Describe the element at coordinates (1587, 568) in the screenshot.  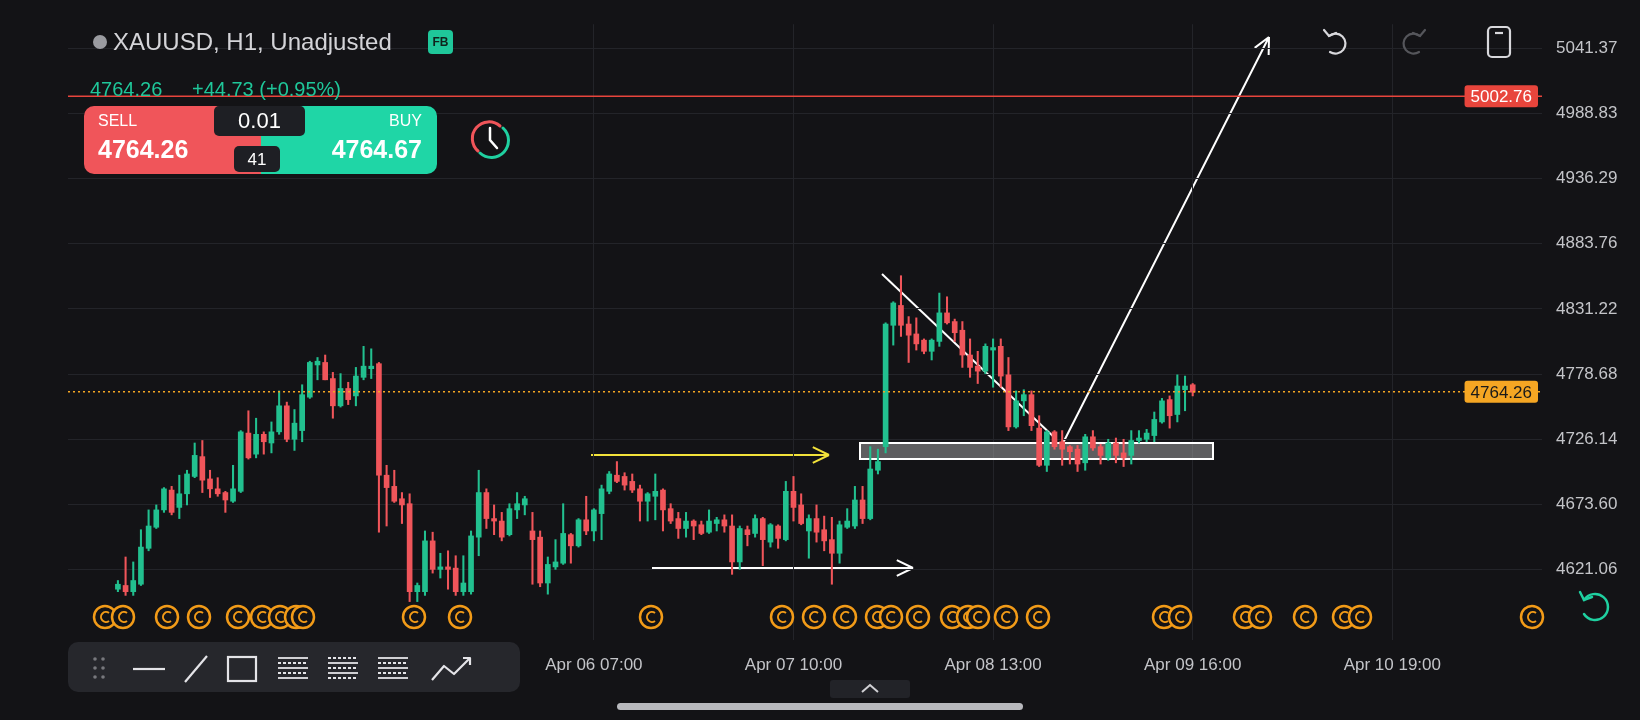
I see `y-tick-label: 4621.06` at that location.